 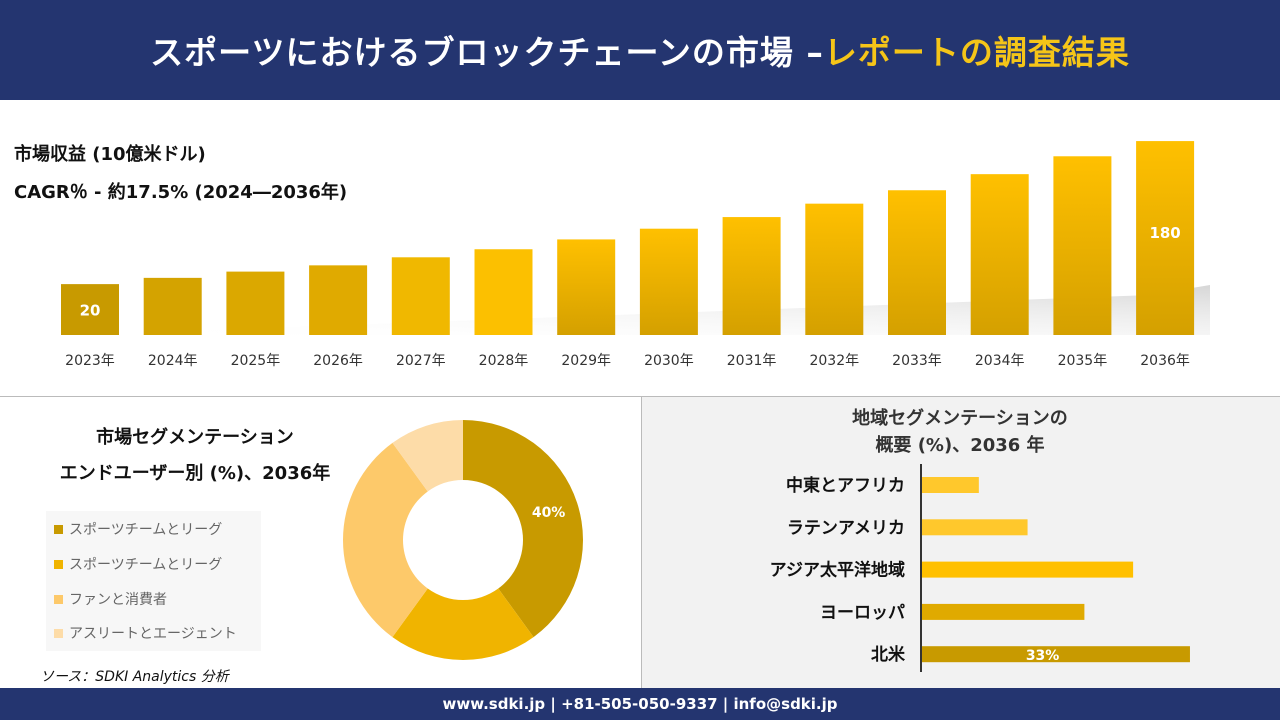 What do you see at coordinates (752, 361) in the screenshot?
I see `x-tick-label: 2031年` at bounding box center [752, 361].